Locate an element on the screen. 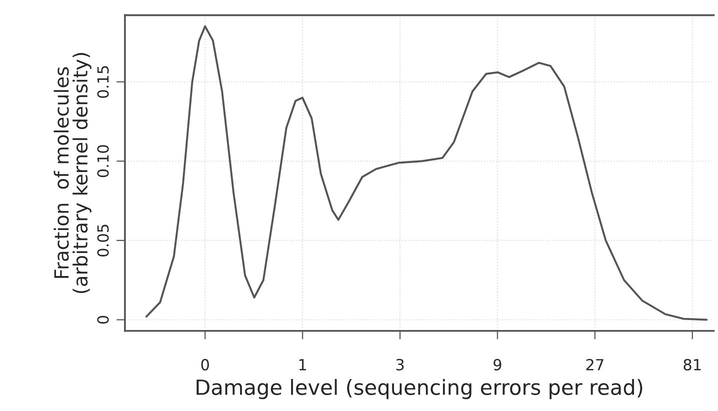  x-tick-label: 81 is located at coordinates (692, 364).